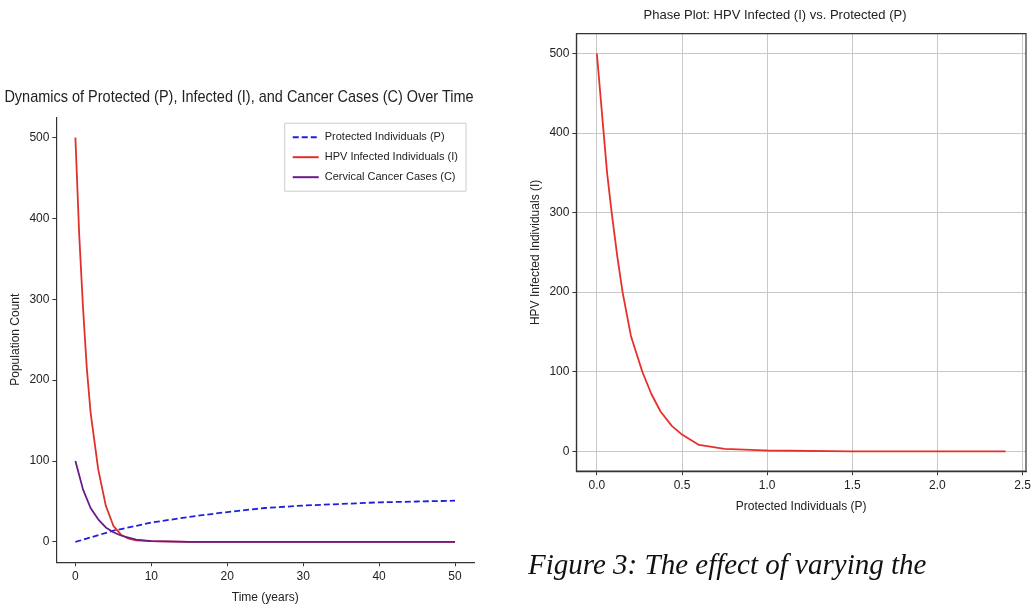 The image size is (1036, 611). Describe the element at coordinates (76, 575) in the screenshot. I see `x-tick-label: 0` at that location.